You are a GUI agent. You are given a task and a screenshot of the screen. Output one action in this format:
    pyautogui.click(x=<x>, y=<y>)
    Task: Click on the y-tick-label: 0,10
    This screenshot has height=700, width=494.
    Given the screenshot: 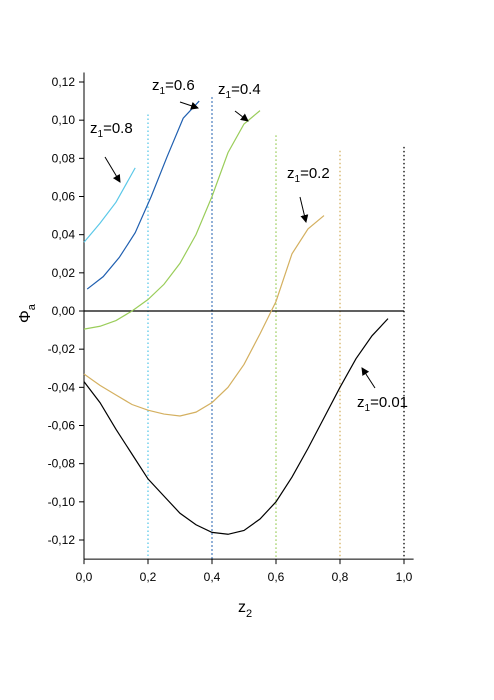 What is the action you would take?
    pyautogui.click(x=64, y=120)
    